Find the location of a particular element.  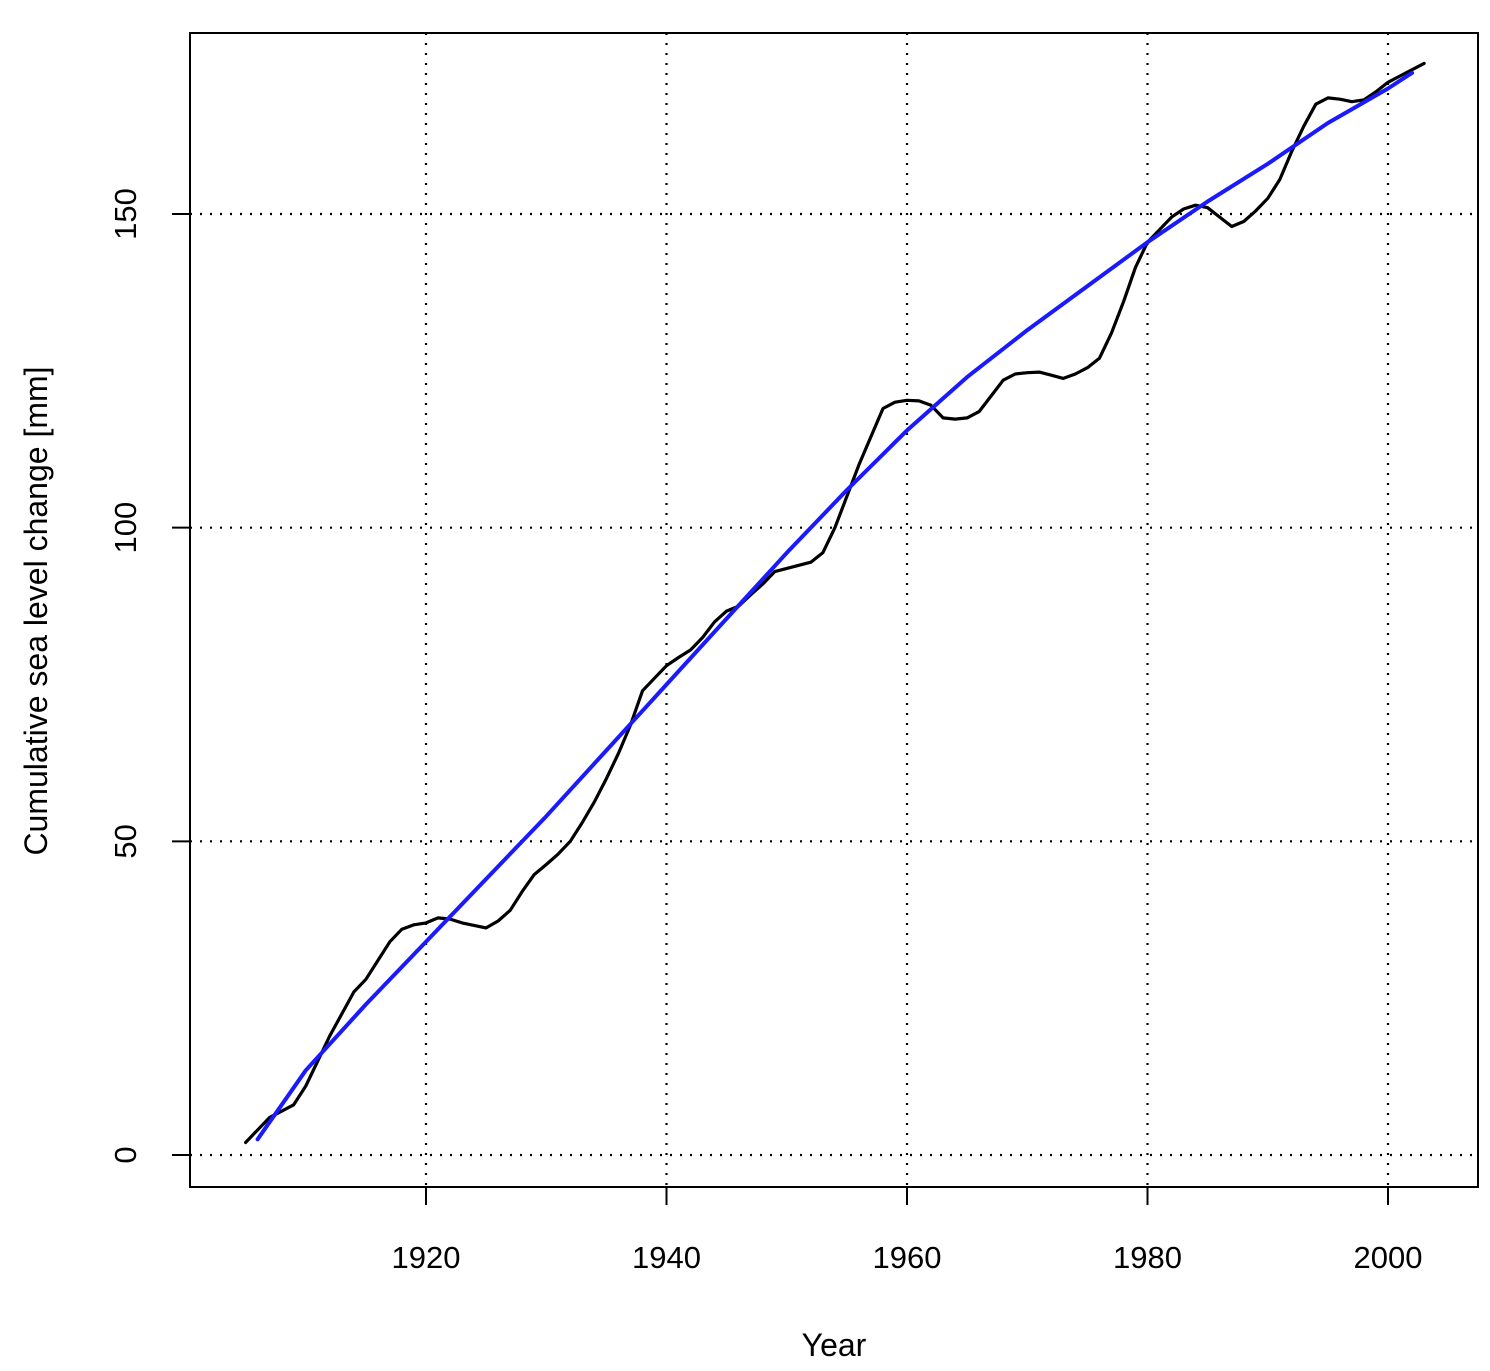

x-tick-label: 1920 is located at coordinates (426, 1257).